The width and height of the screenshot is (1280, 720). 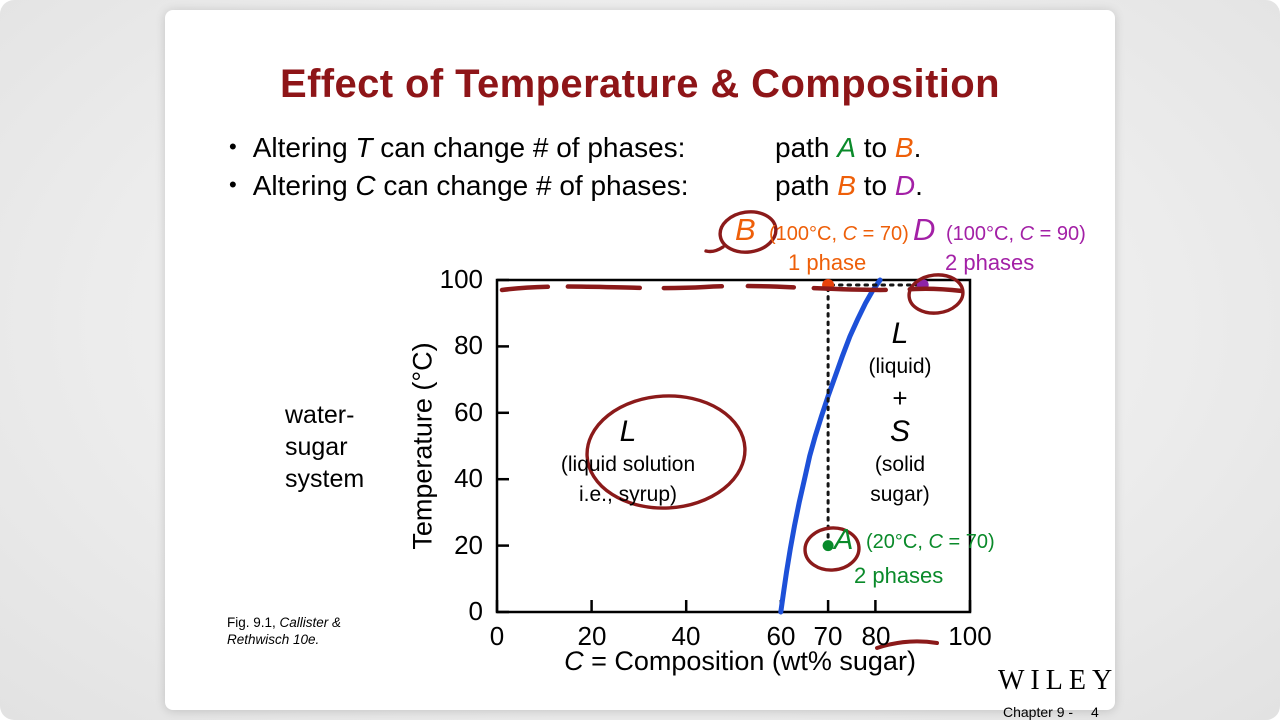 I want to click on y-tick-label: 100, so click(x=461, y=279).